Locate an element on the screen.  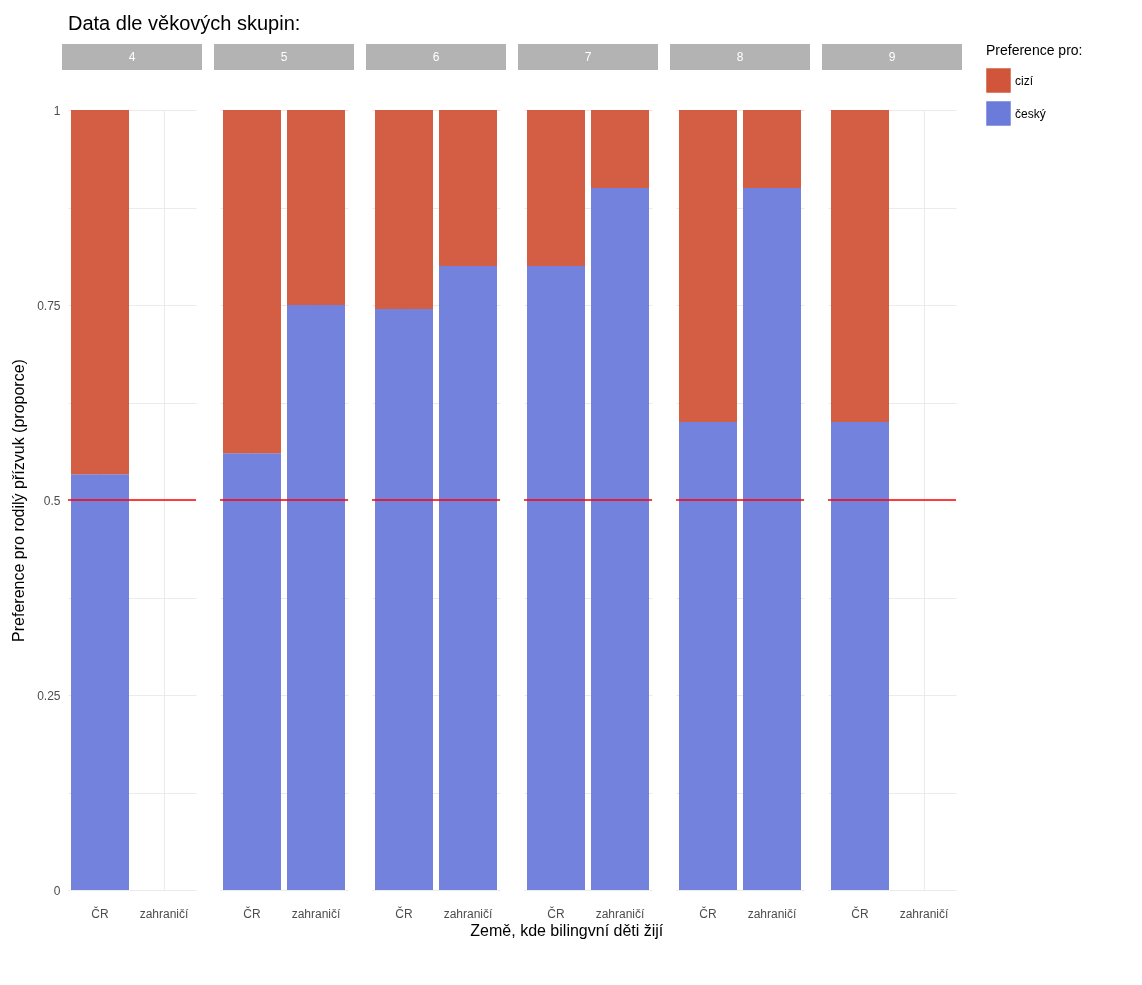
chart-title: 8 is located at coordinates (740, 57).